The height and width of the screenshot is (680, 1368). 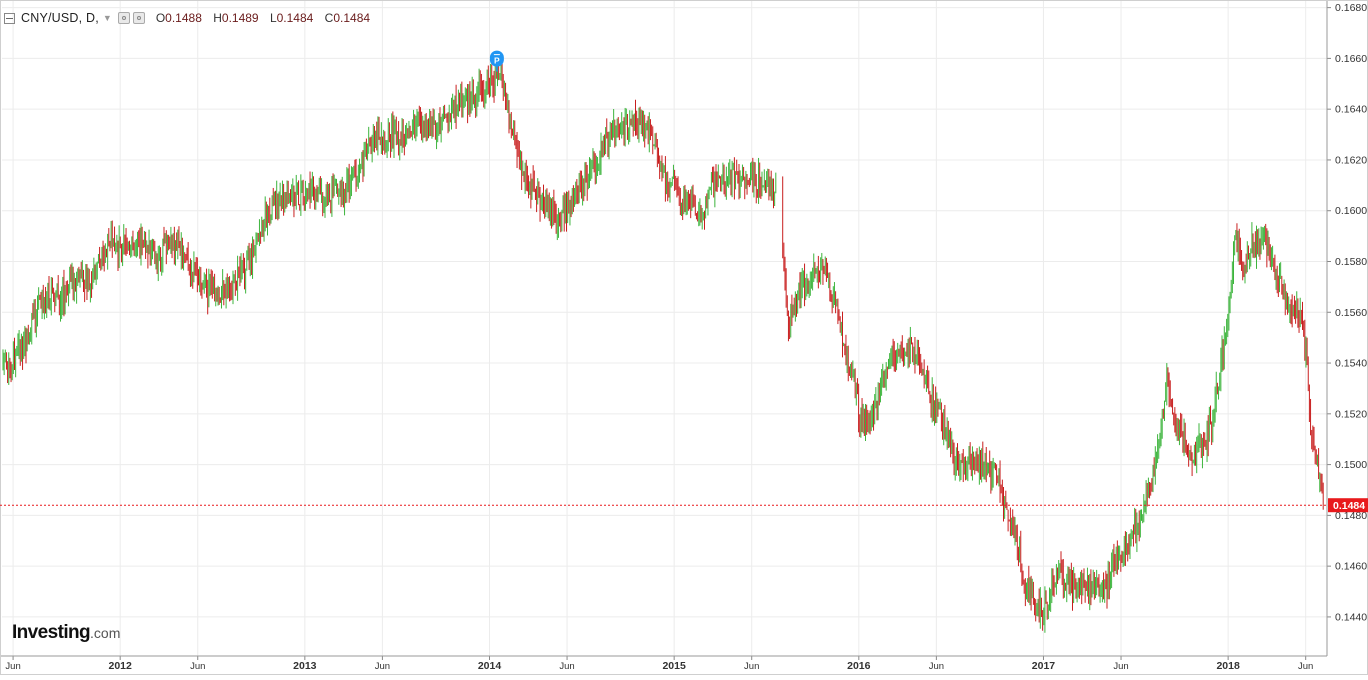 I want to click on x-tick-label: 2016, so click(x=859, y=666).